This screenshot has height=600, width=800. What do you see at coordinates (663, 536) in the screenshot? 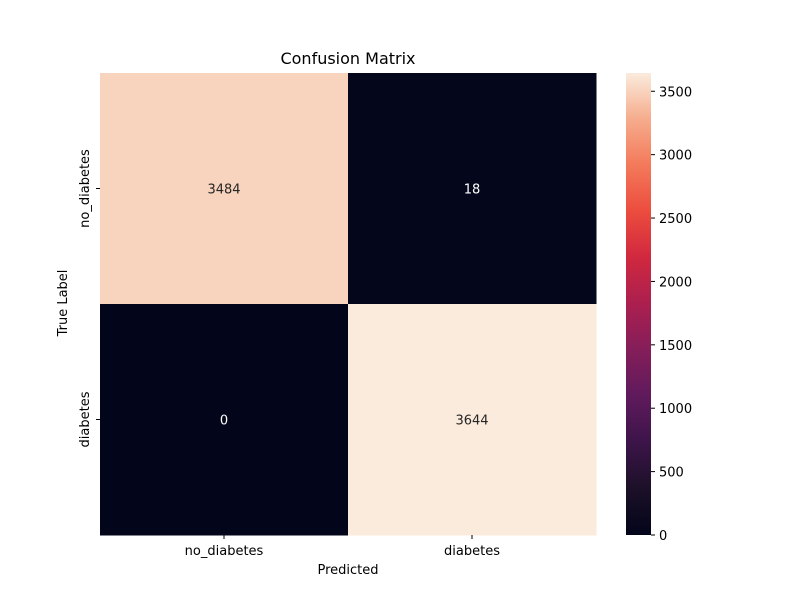
I see `colorbar-tick-label: 0` at bounding box center [663, 536].